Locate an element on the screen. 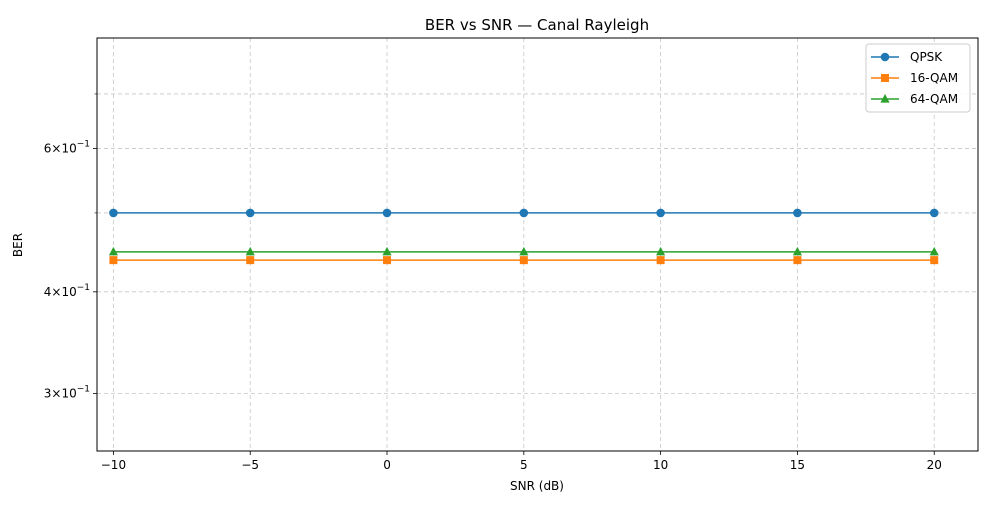  y-tick-label: 6×10⁻¹ is located at coordinates (67, 147).